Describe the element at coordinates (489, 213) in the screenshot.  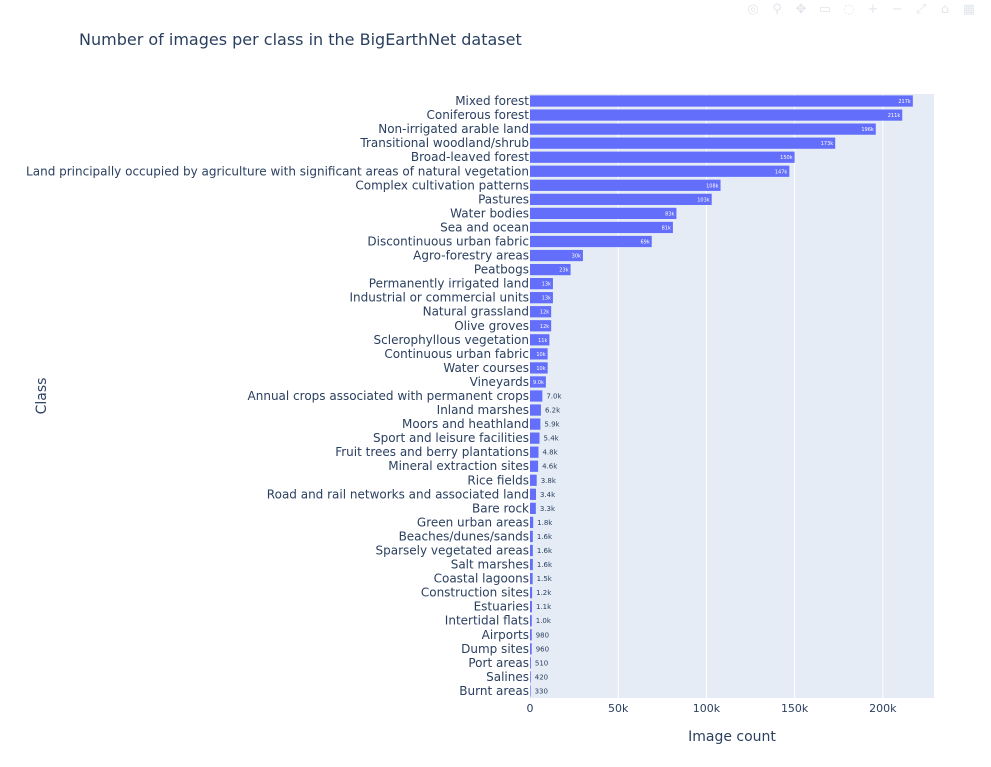
I see `y-tick-label: Water bodies` at that location.